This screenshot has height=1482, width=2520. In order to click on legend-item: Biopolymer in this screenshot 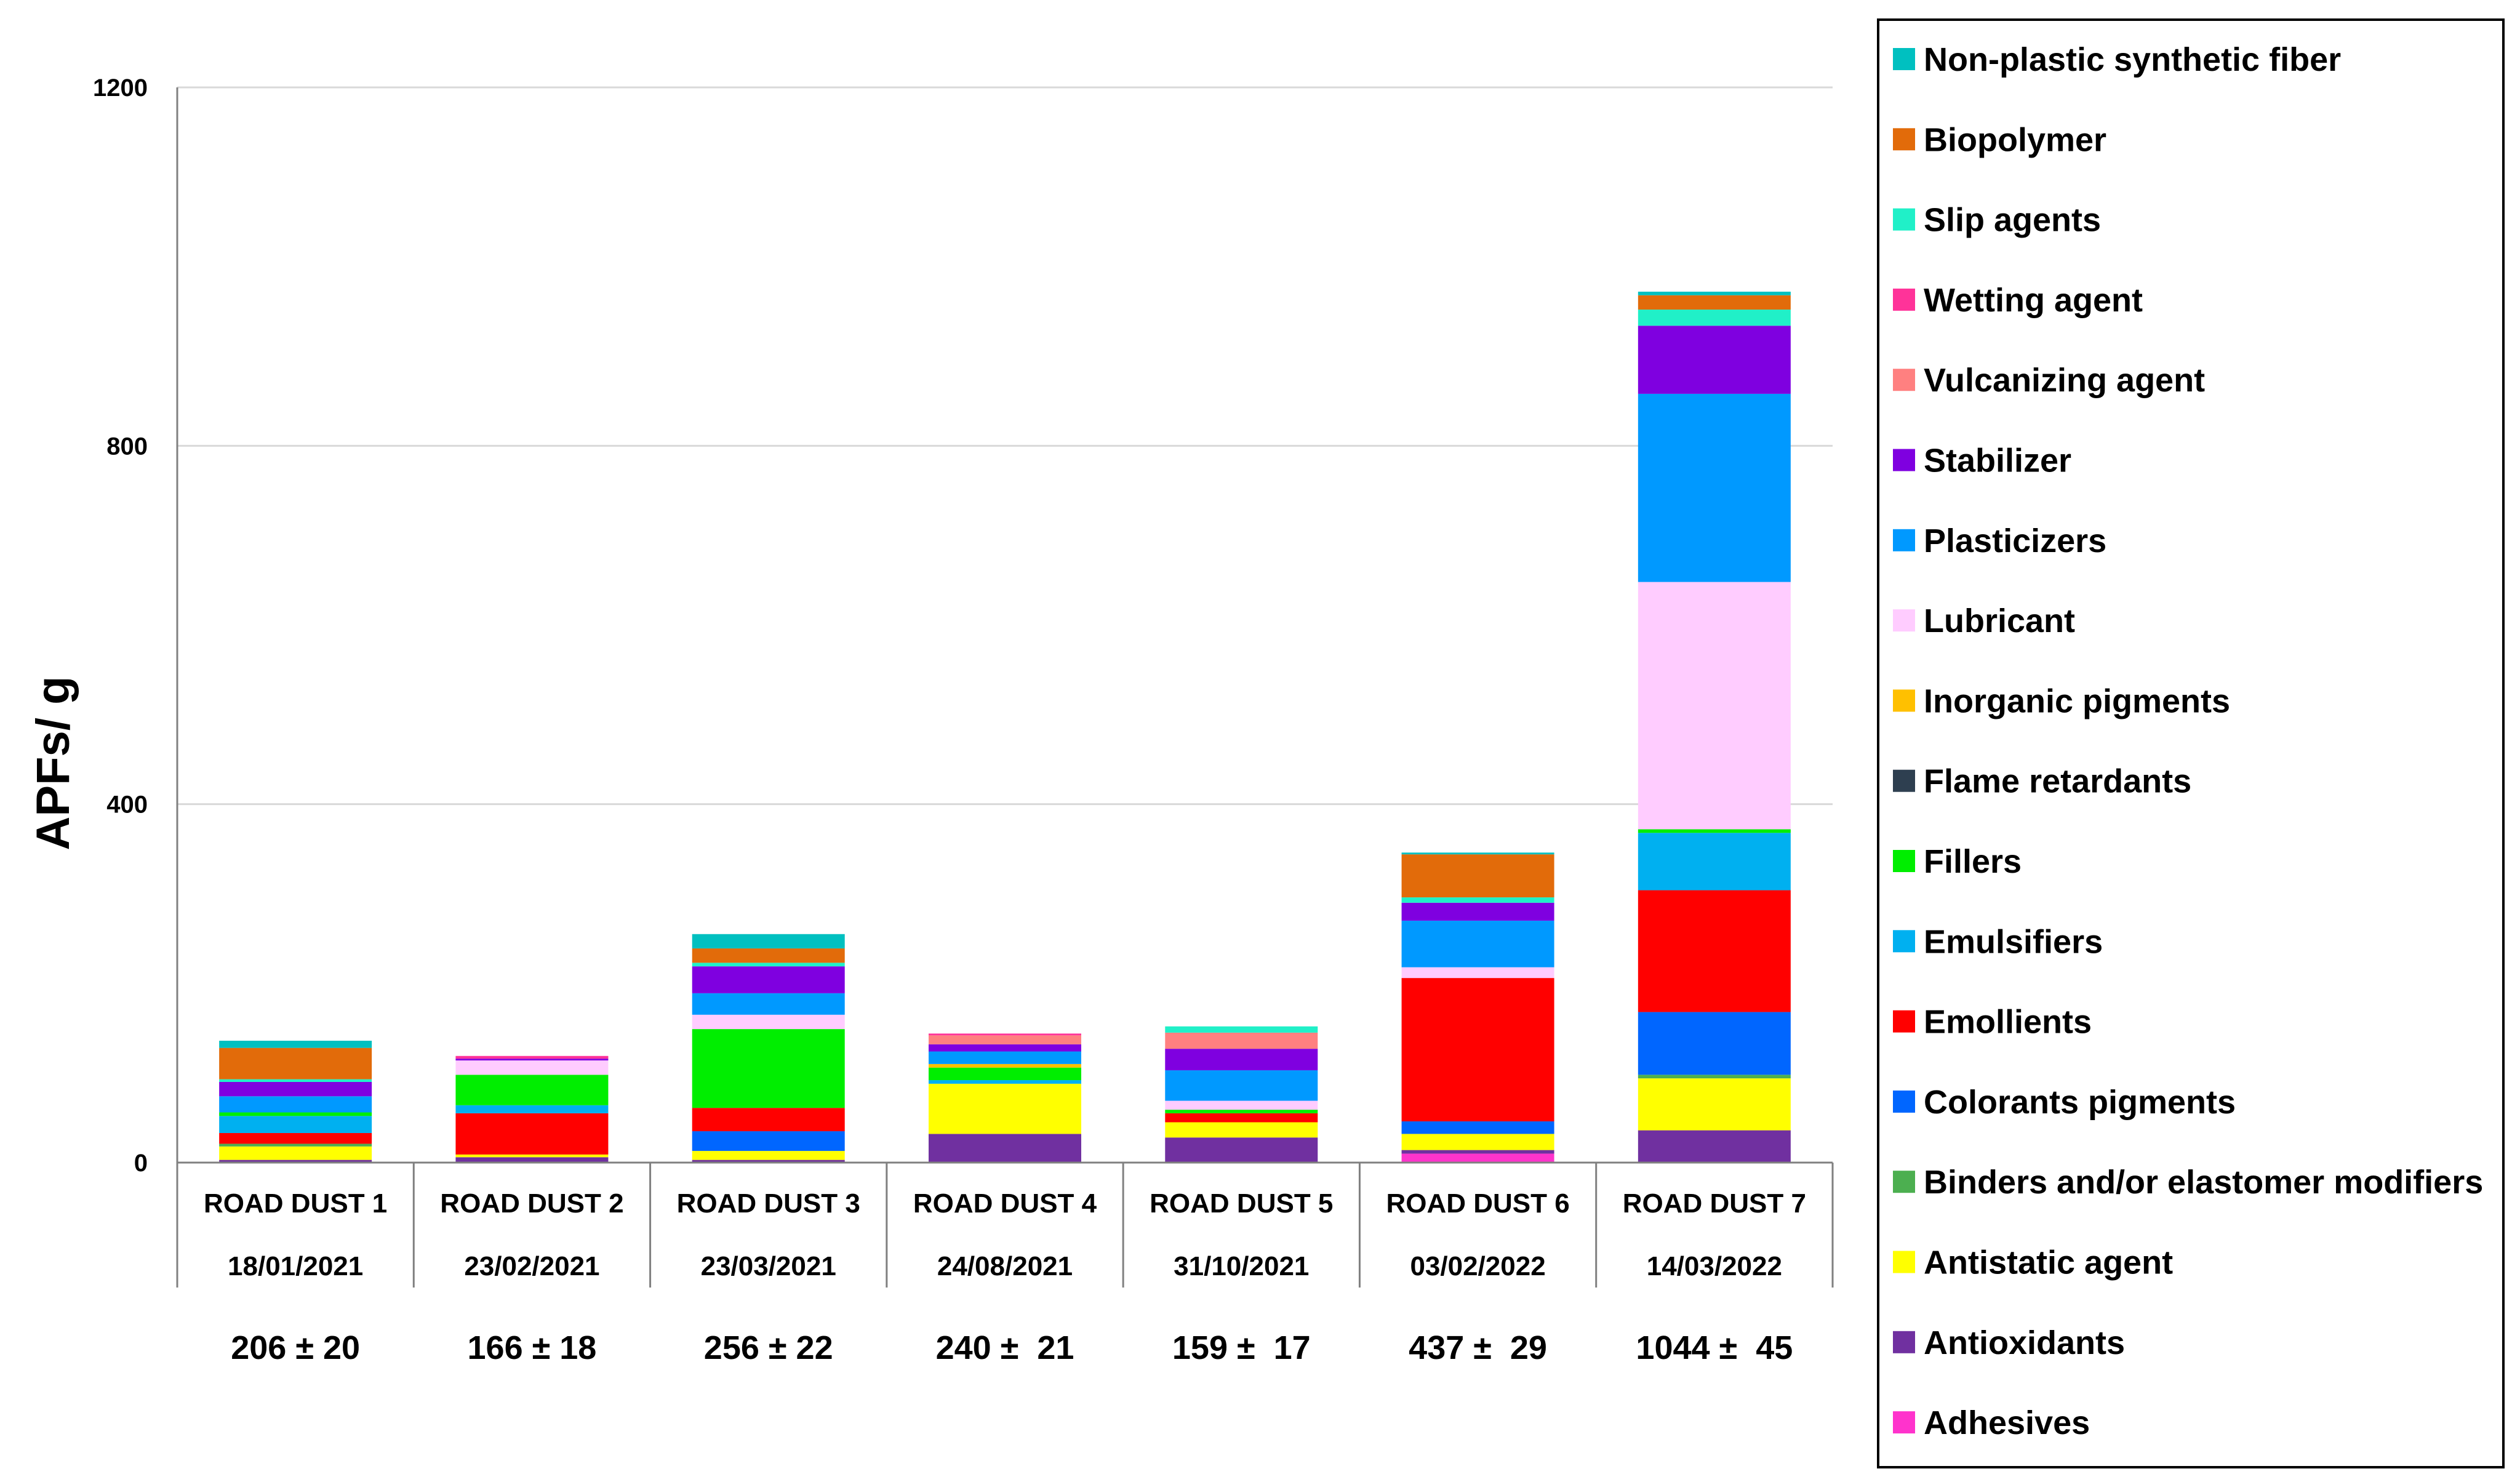, I will do `click(1999, 139)`.